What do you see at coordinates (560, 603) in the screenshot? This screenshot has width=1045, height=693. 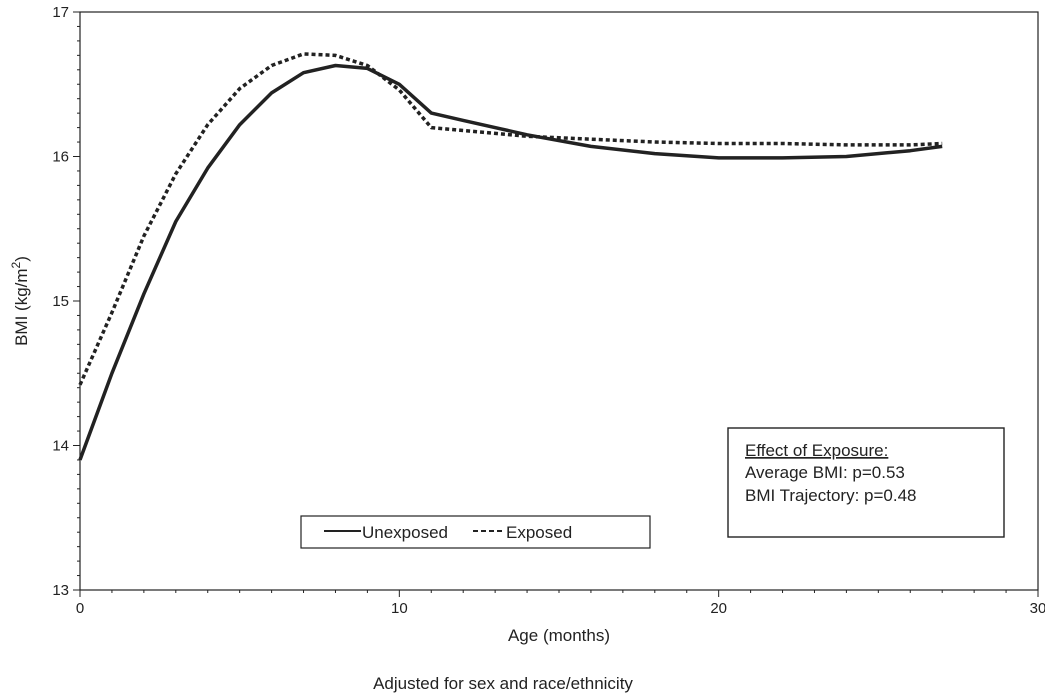 I see `x-axis-ticks: 0 10 20 30` at bounding box center [560, 603].